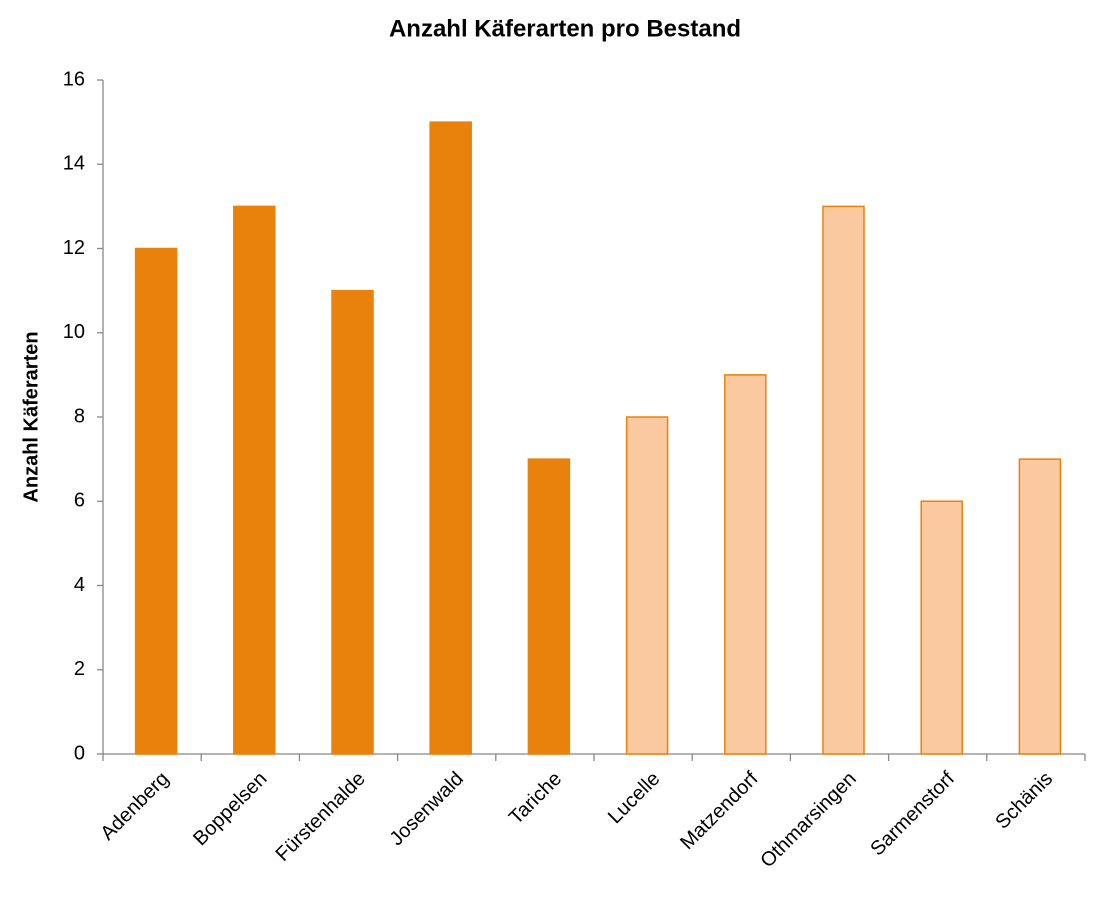 This screenshot has width=1103, height=902. What do you see at coordinates (74, 164) in the screenshot?
I see `y-tick-label: 14` at bounding box center [74, 164].